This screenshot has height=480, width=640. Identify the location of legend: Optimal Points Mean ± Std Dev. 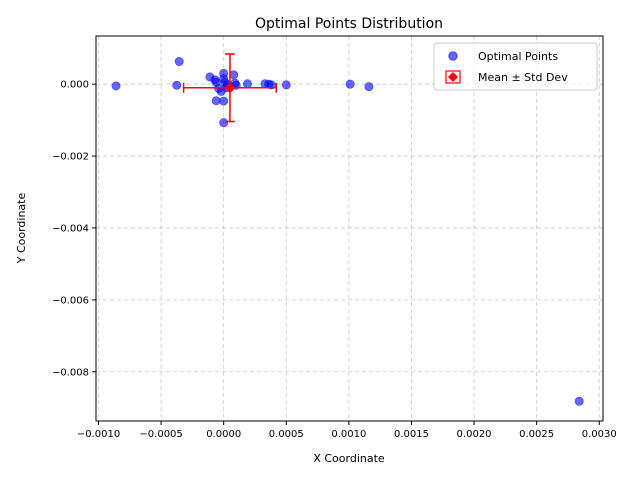
(515, 66).